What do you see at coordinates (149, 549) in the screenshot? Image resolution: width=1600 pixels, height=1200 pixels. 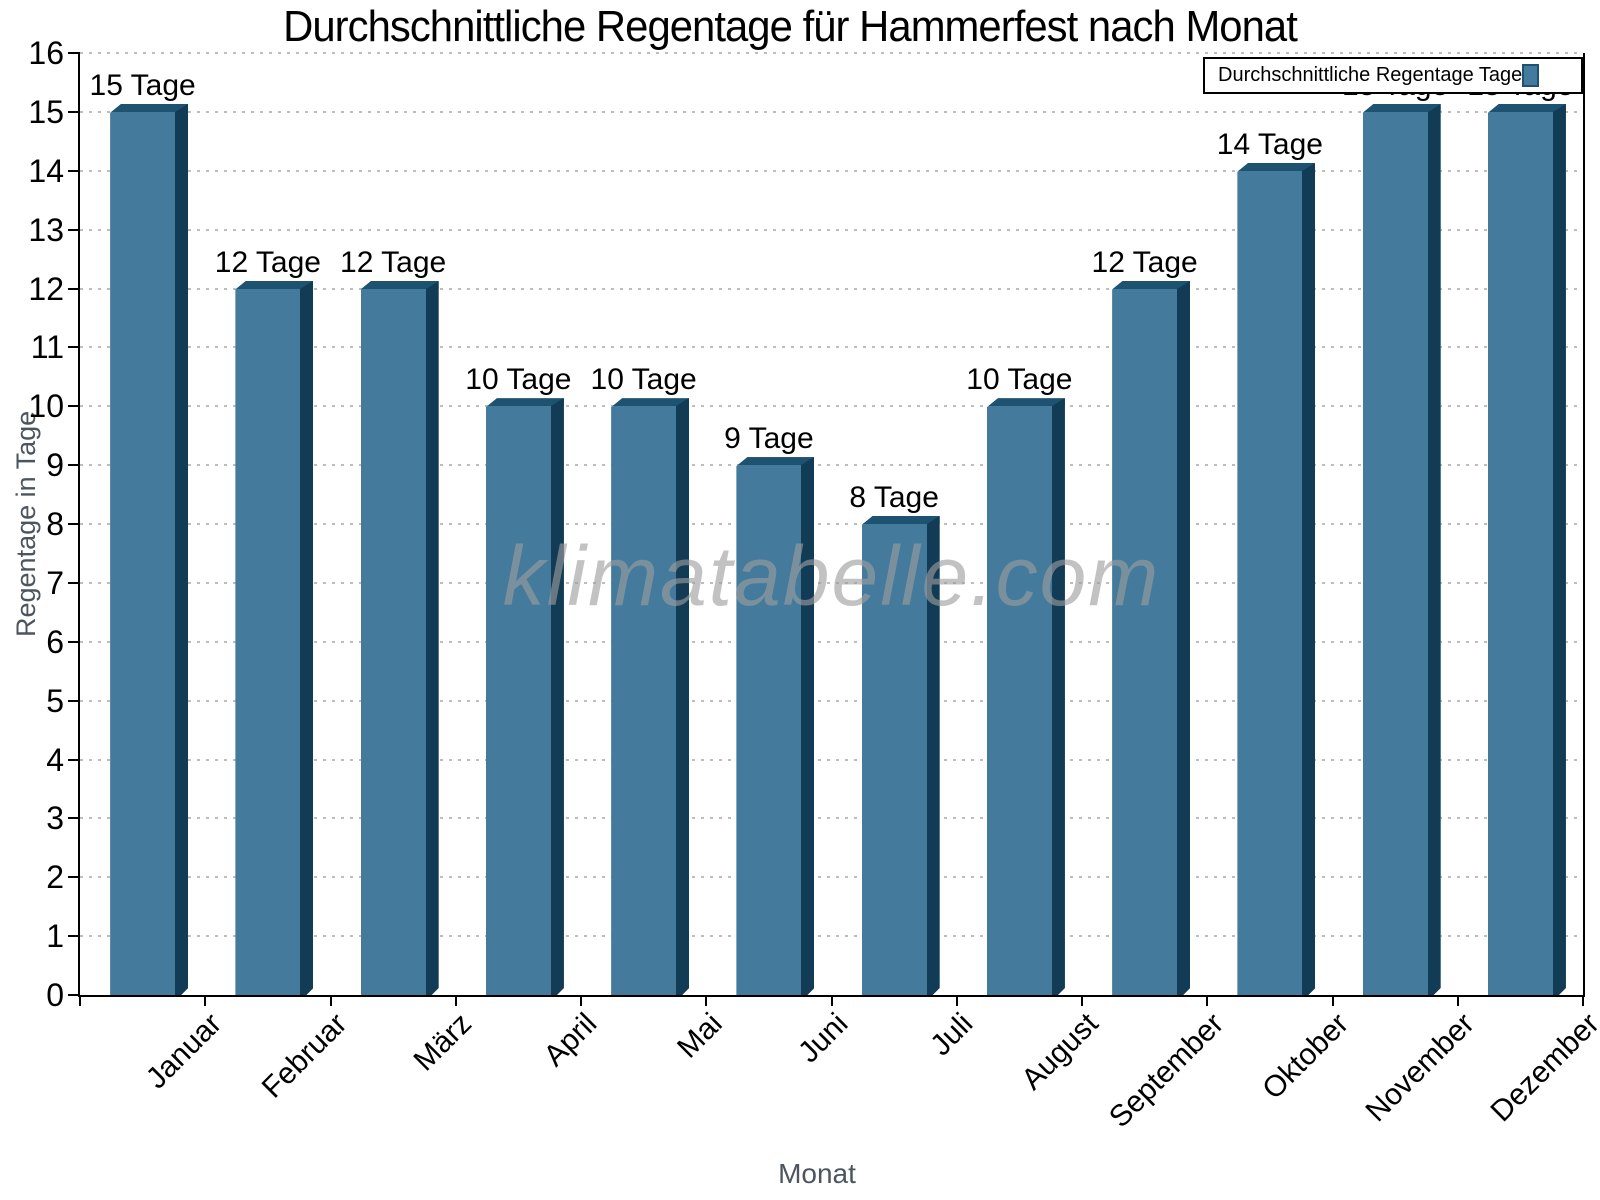 I see `bar-januar` at bounding box center [149, 549].